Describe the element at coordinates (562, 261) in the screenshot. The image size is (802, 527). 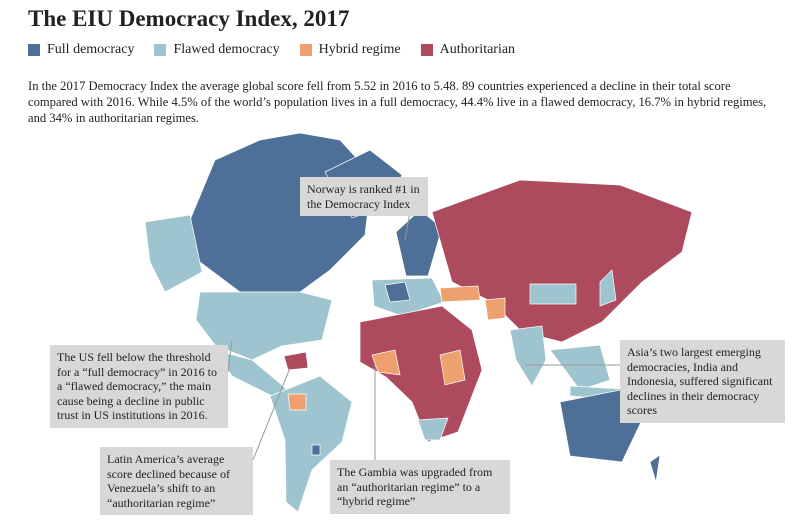
I see `russia-asia` at that location.